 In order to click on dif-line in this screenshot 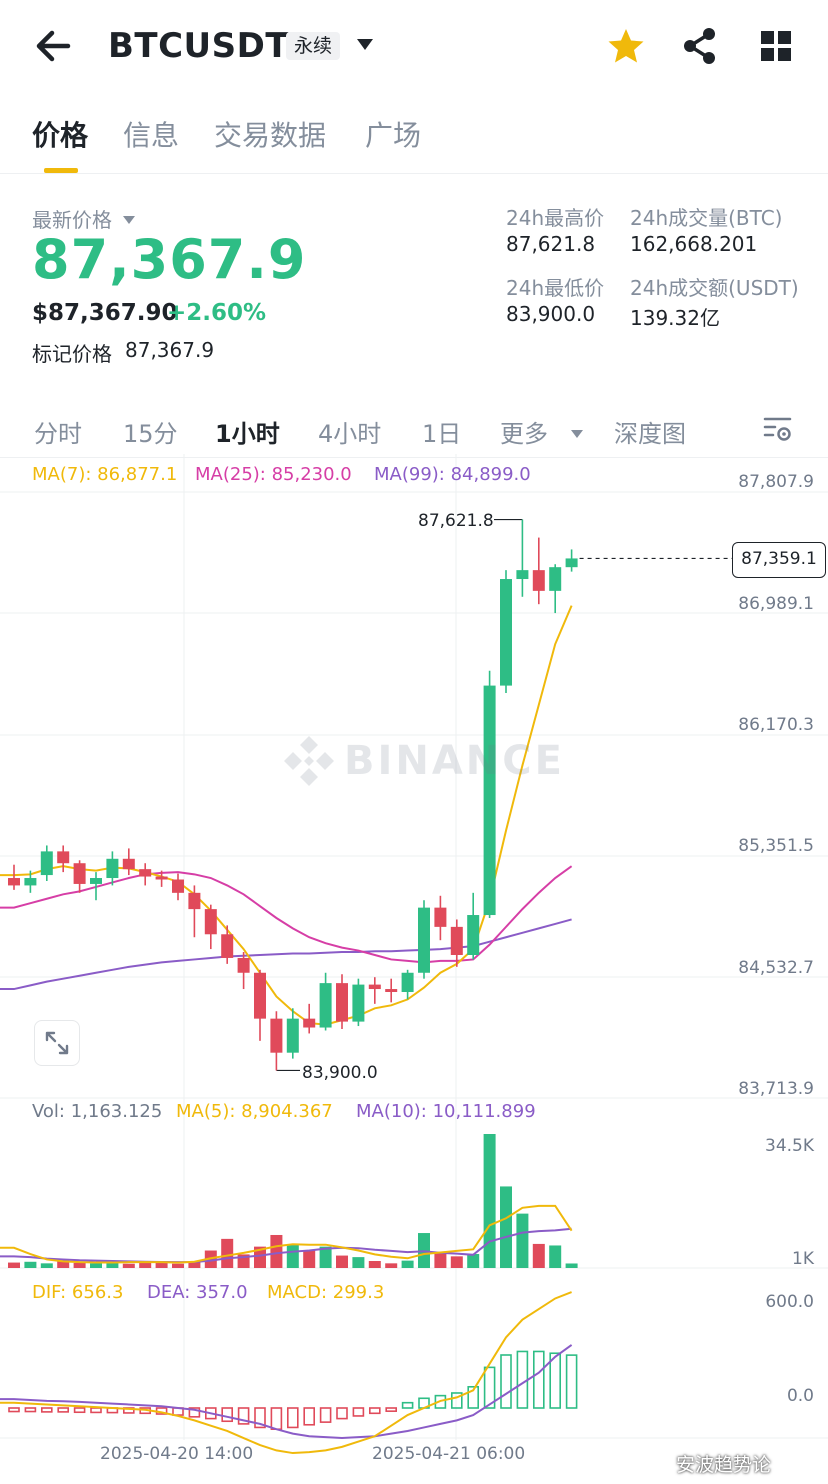, I will do `click(286, 1373)`.